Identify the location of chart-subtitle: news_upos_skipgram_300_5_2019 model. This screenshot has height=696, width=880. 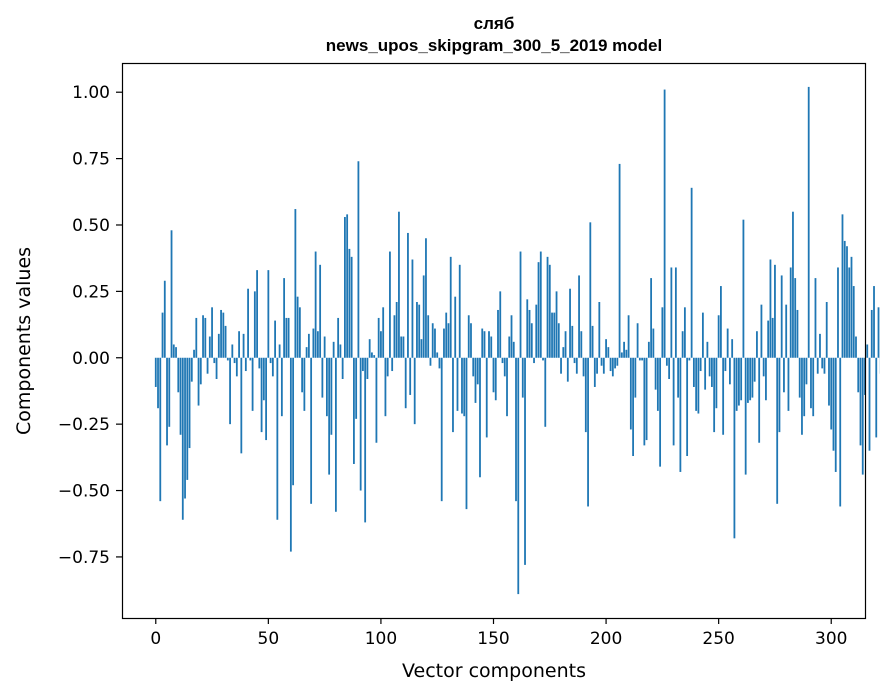
(494, 45).